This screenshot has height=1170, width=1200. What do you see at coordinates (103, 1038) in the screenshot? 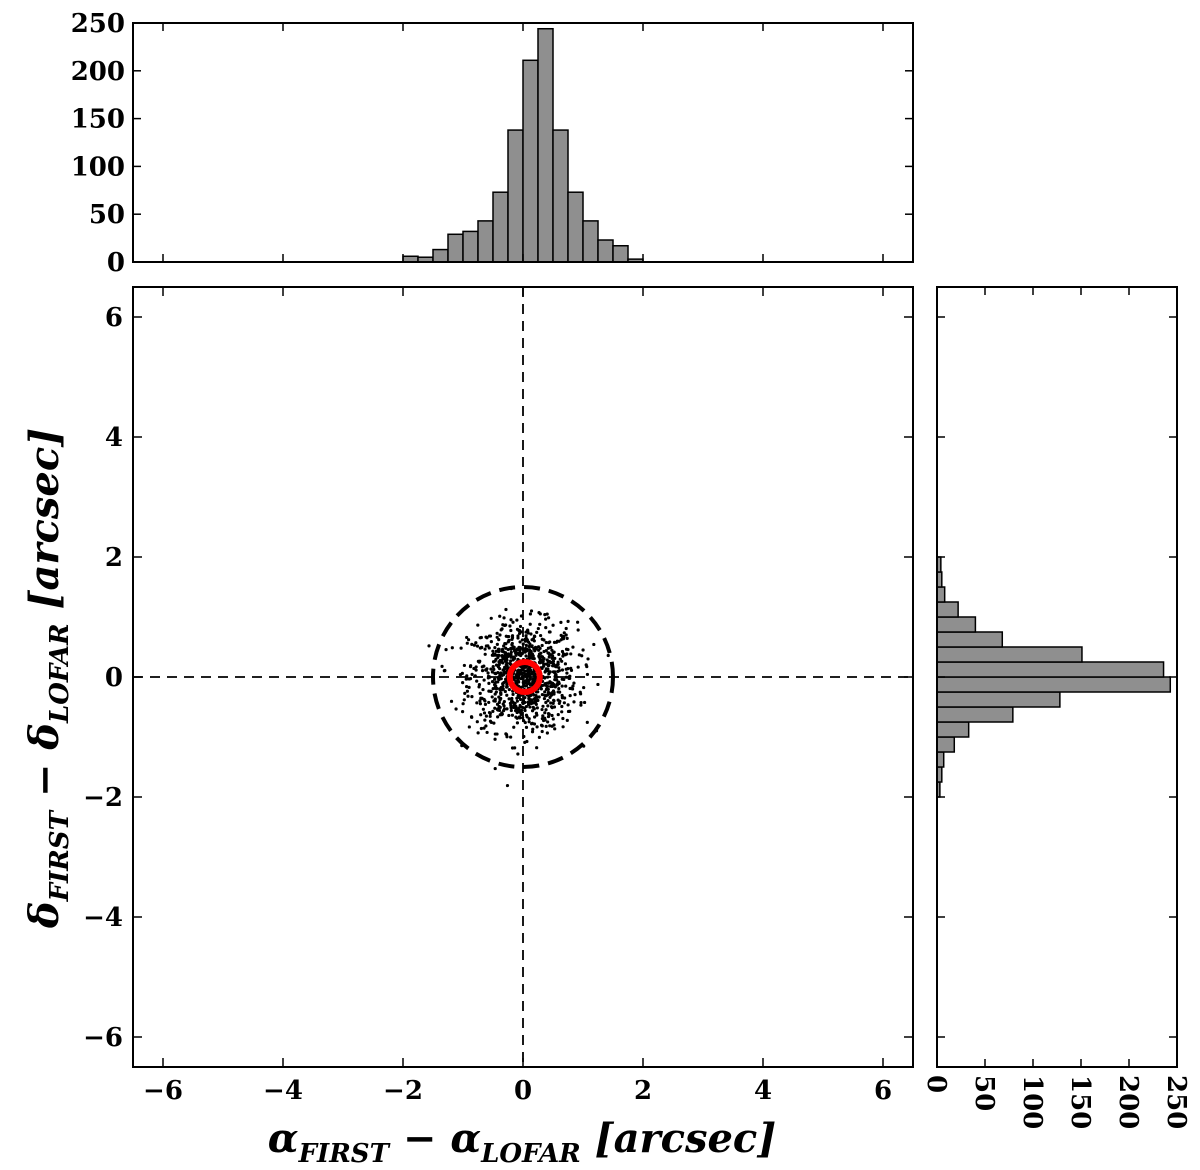
I see `y-tick-label: −6` at bounding box center [103, 1038].